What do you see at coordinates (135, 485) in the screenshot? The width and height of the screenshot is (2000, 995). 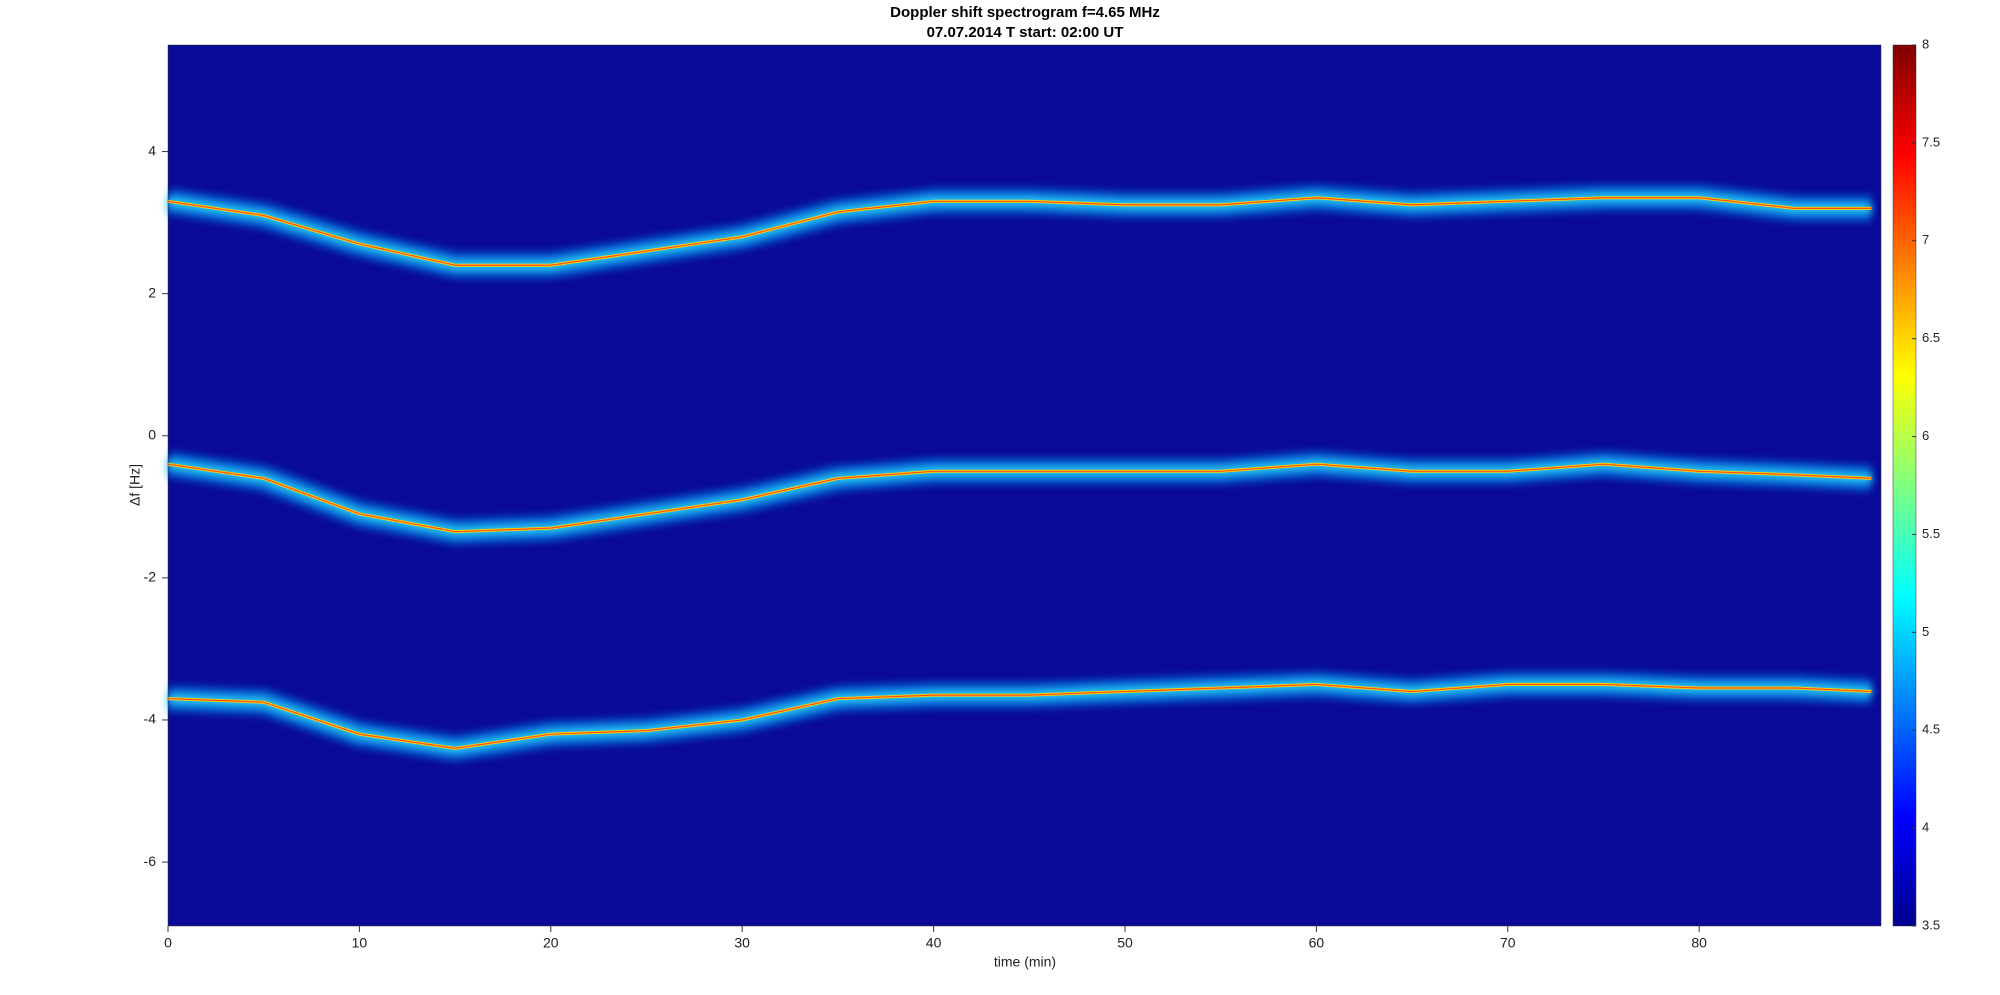 I see `y-axis-label: Δf [Hz]` at bounding box center [135, 485].